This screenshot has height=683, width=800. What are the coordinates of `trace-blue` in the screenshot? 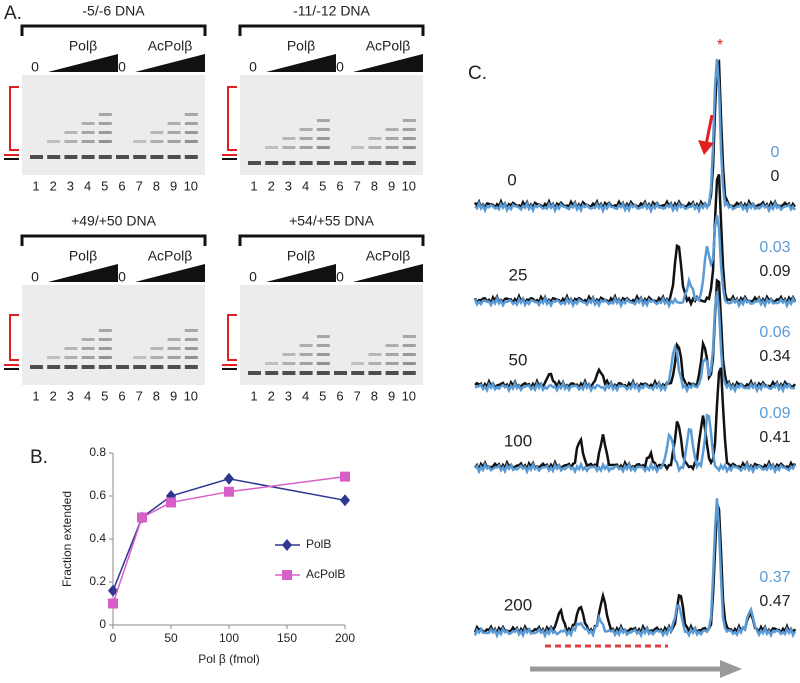 It's located at (635, 444).